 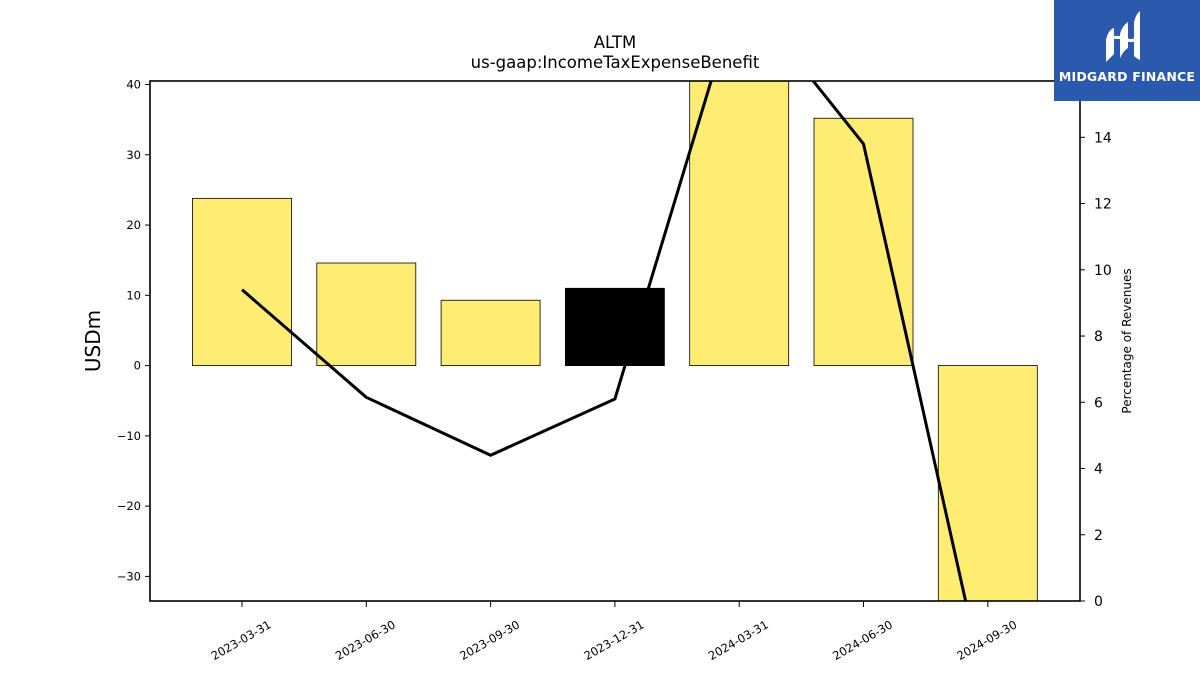 What do you see at coordinates (93, 341) in the screenshot?
I see `y-axis-label: USDm` at bounding box center [93, 341].